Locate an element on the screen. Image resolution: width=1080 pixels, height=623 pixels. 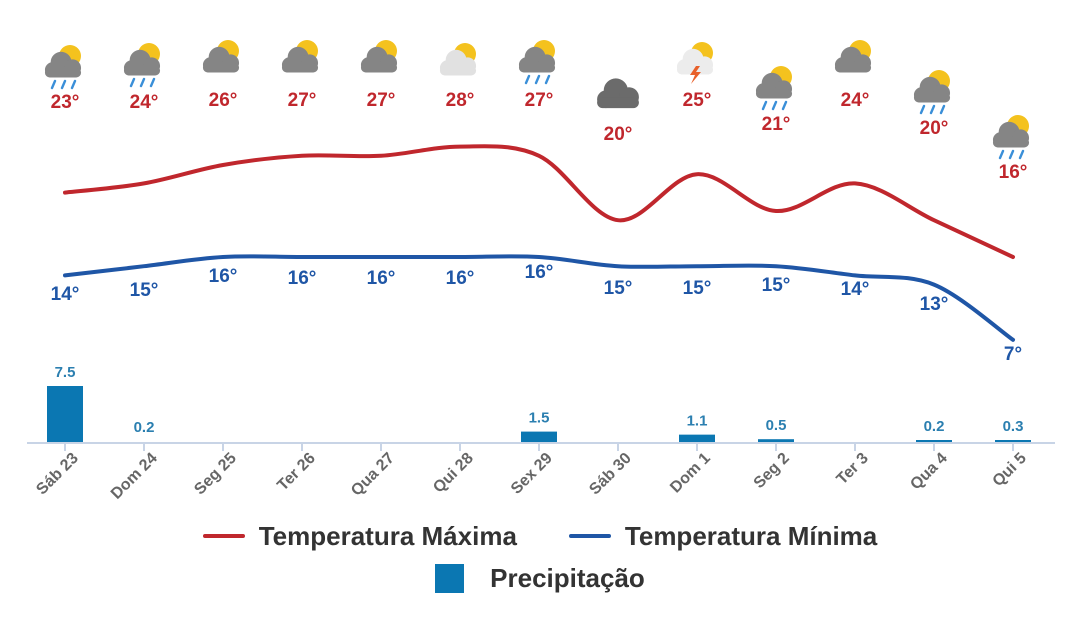
legend-item-max: Temperatura Máxima is located at coordinates (359, 536).